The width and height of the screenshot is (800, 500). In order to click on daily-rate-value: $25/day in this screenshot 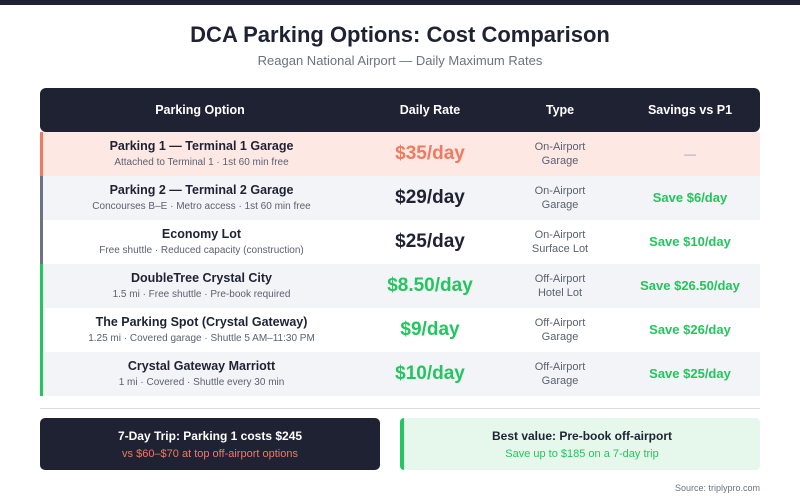, I will do `click(430, 241)`.